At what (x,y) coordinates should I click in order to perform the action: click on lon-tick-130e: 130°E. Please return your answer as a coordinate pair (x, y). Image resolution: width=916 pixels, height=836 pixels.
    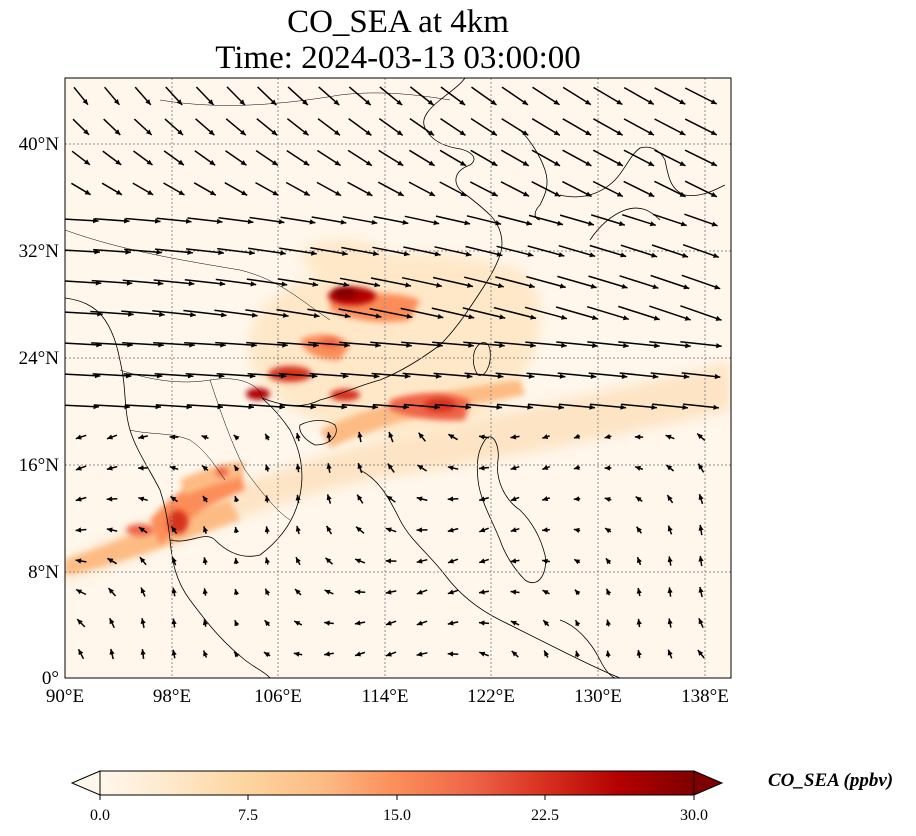
    Looking at the image, I should click on (598, 696).